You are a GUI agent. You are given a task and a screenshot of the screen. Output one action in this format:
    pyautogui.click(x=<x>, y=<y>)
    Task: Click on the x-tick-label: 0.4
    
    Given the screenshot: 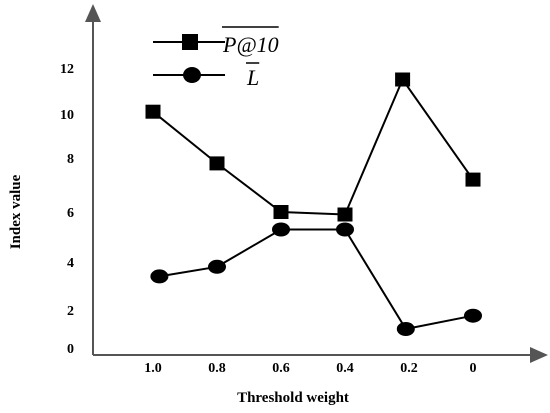 What is the action you would take?
    pyautogui.click(x=345, y=368)
    